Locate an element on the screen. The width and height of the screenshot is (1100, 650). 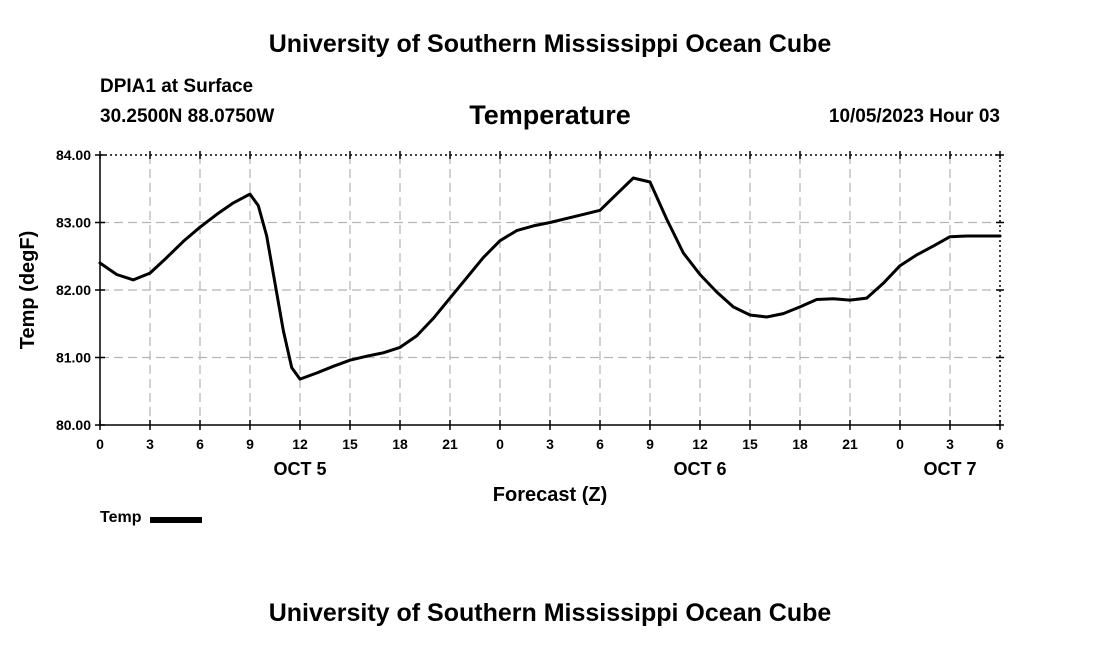
station-label: DPIA1 at Surface is located at coordinates (177, 86).